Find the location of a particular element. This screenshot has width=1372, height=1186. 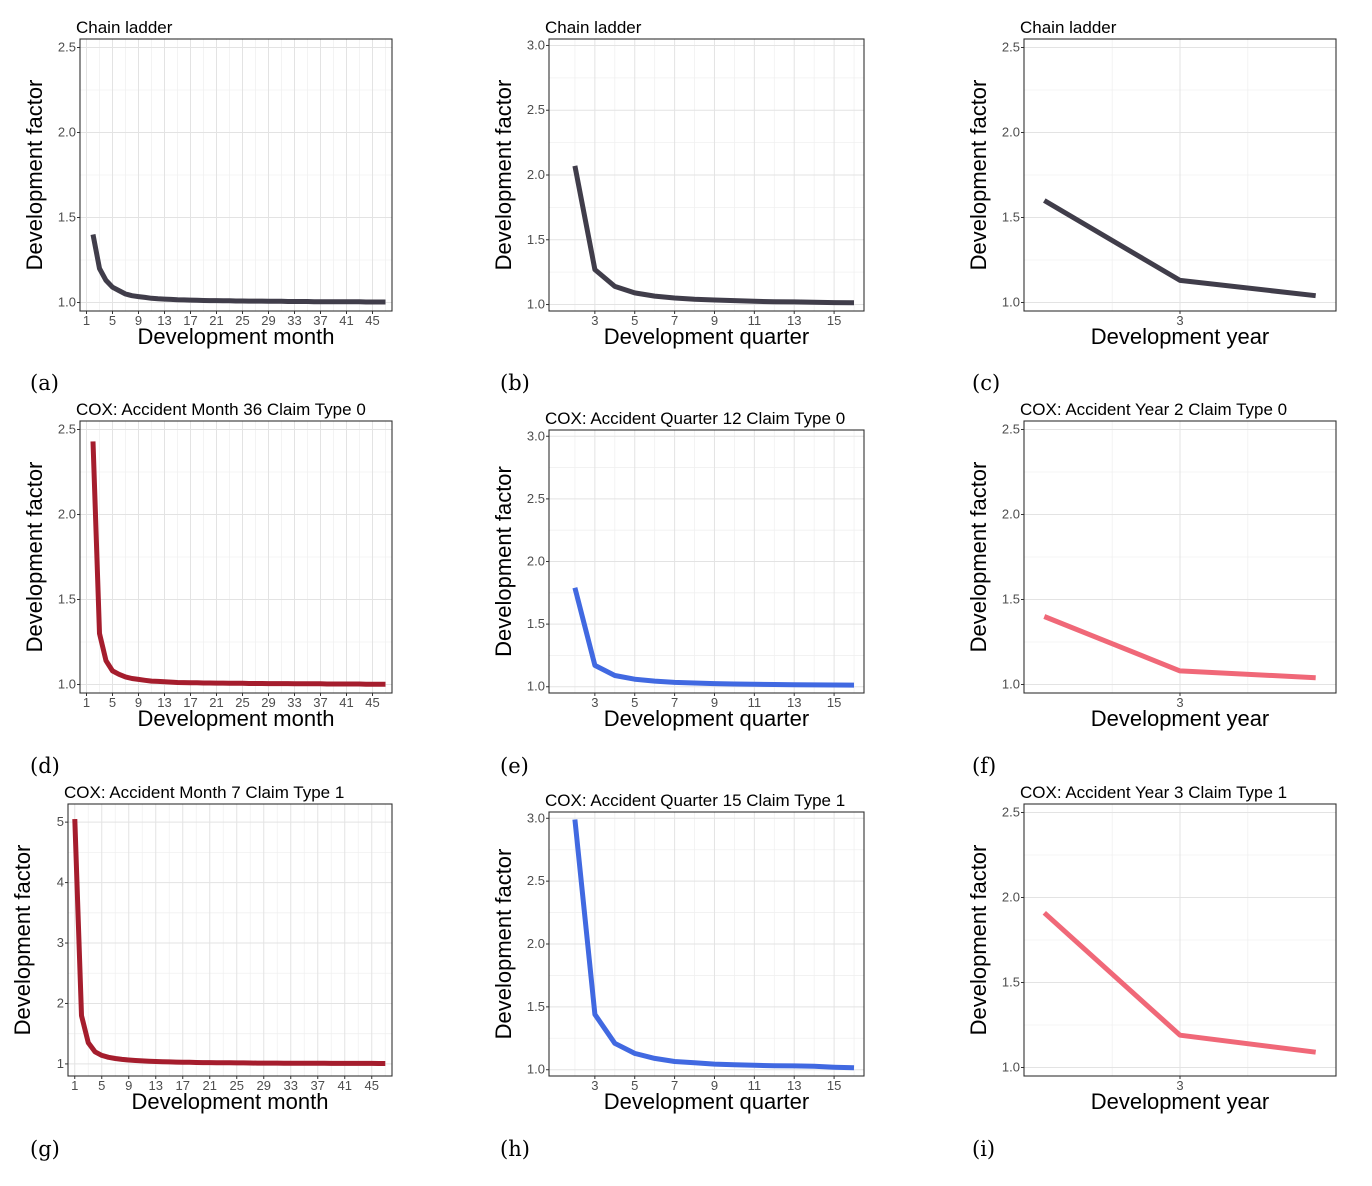

x-tick-label: 11 is located at coordinates (755, 320).